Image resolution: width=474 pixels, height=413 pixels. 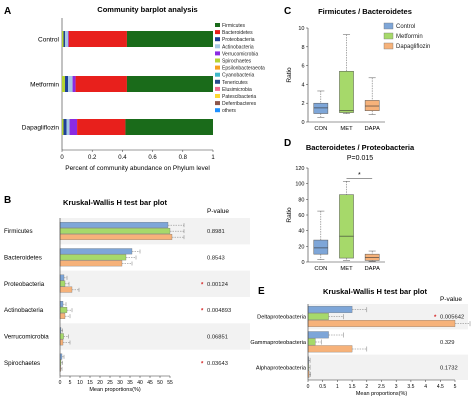 What do you see at coordinates (147, 9) in the screenshot?
I see `chart-title: Community barplot analysis` at bounding box center [147, 9].